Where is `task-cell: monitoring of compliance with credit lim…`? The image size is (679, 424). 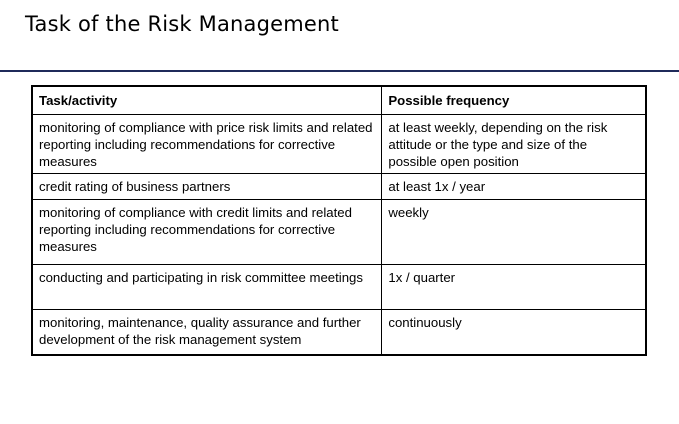
task-cell: monitoring of compliance with credit lim… is located at coordinates (207, 232).